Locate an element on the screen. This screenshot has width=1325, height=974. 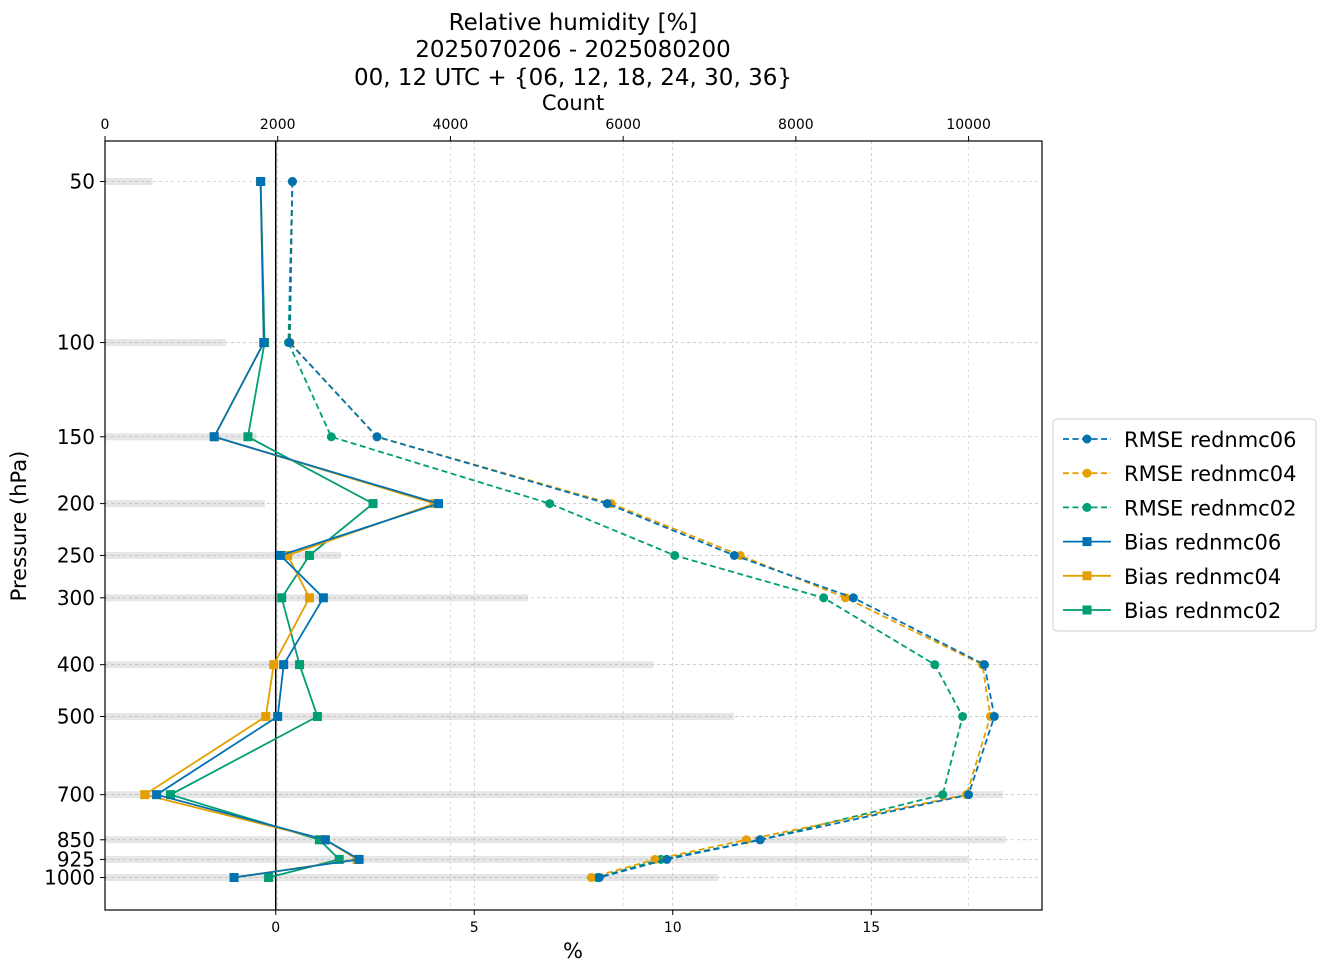
chart-title-line-1: Relative humidity [%] is located at coordinates (573, 23).